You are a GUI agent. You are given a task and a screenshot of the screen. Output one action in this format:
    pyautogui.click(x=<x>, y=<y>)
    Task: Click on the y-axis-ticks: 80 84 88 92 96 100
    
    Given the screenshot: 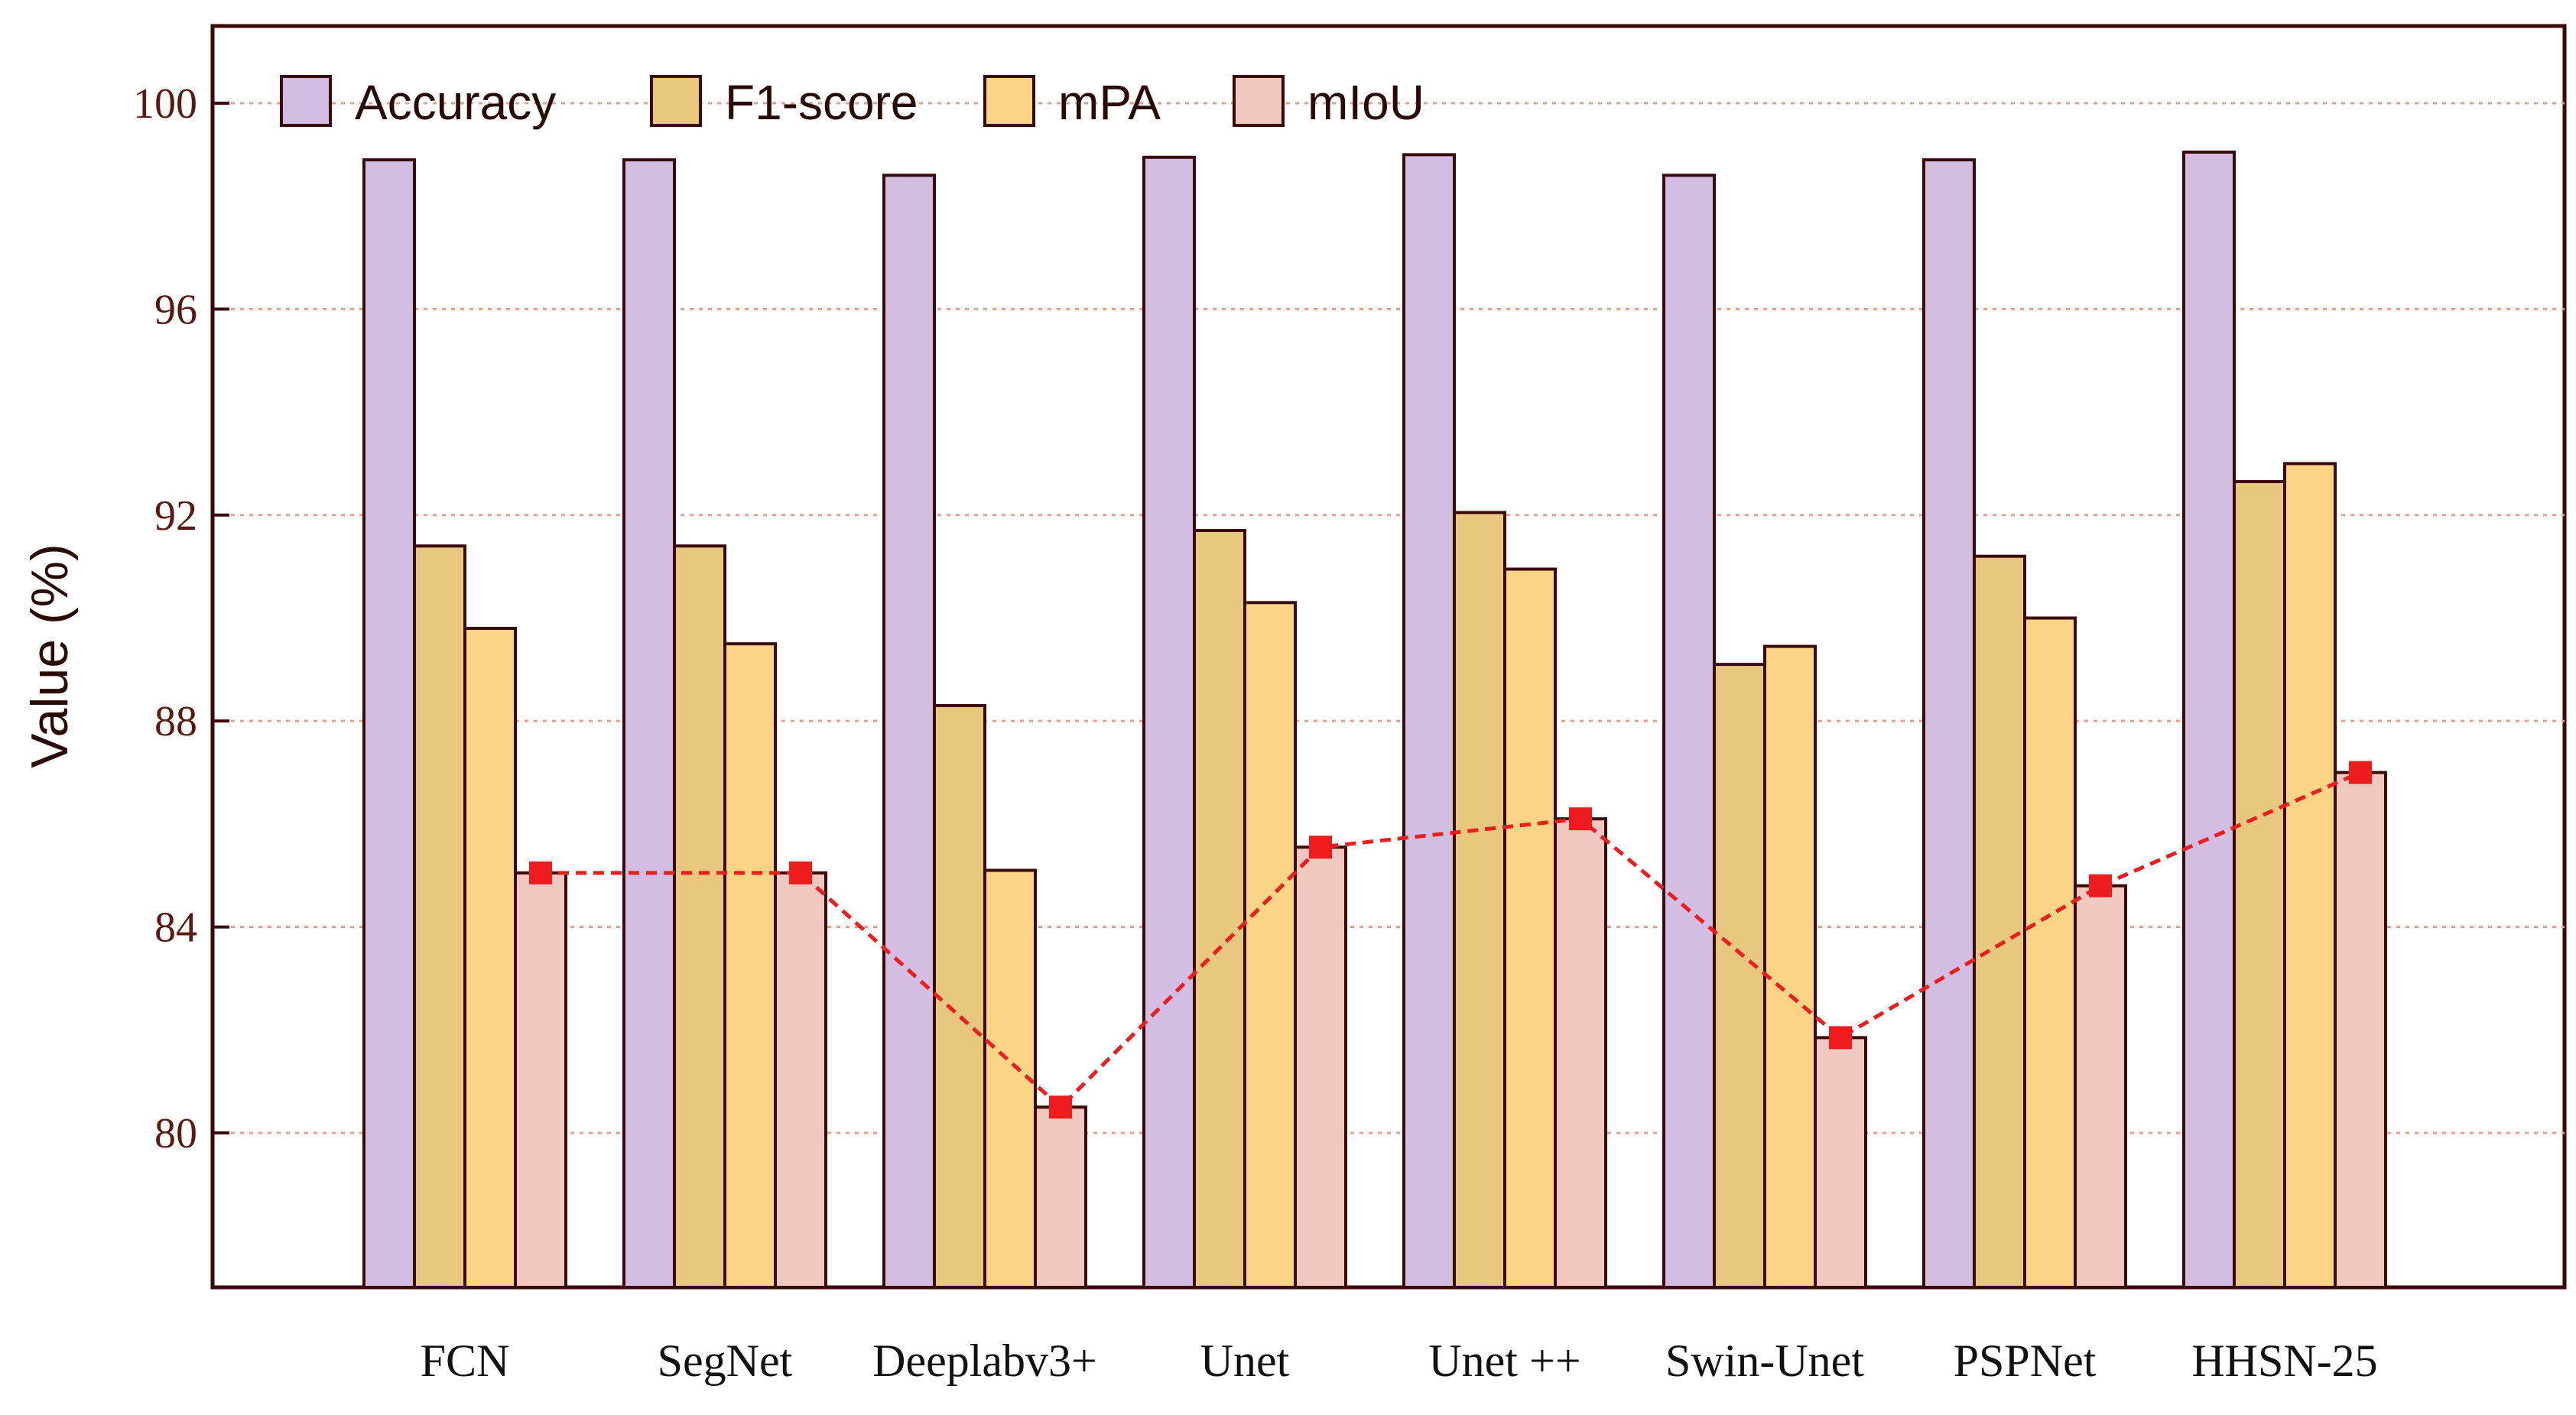 What is the action you would take?
    pyautogui.click(x=181, y=618)
    